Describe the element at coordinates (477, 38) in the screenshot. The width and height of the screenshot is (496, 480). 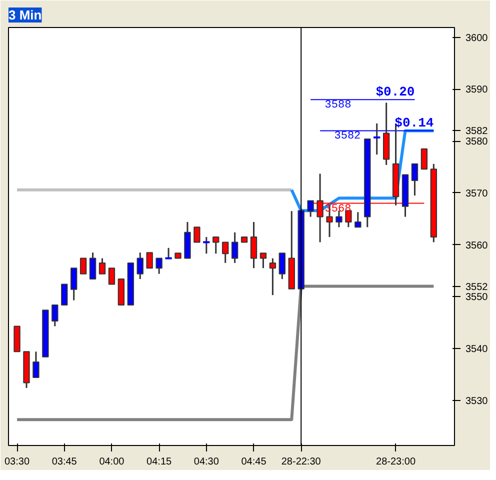
I see `y-tick-label: 3600` at that location.